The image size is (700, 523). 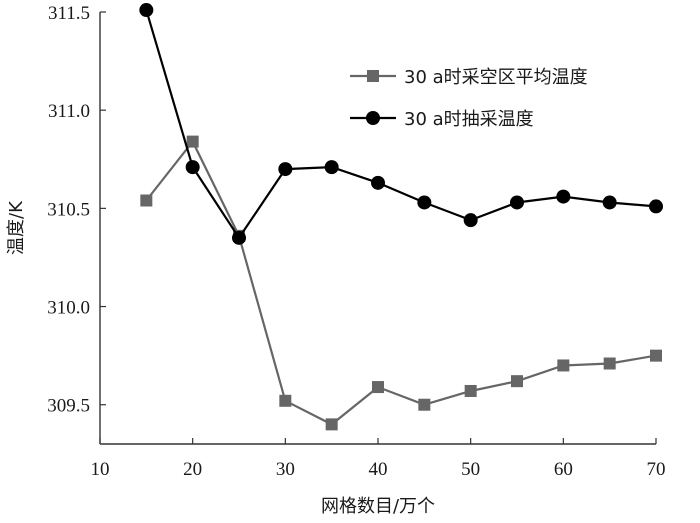 I want to click on y-tick-label: 311.0, so click(x=69, y=111).